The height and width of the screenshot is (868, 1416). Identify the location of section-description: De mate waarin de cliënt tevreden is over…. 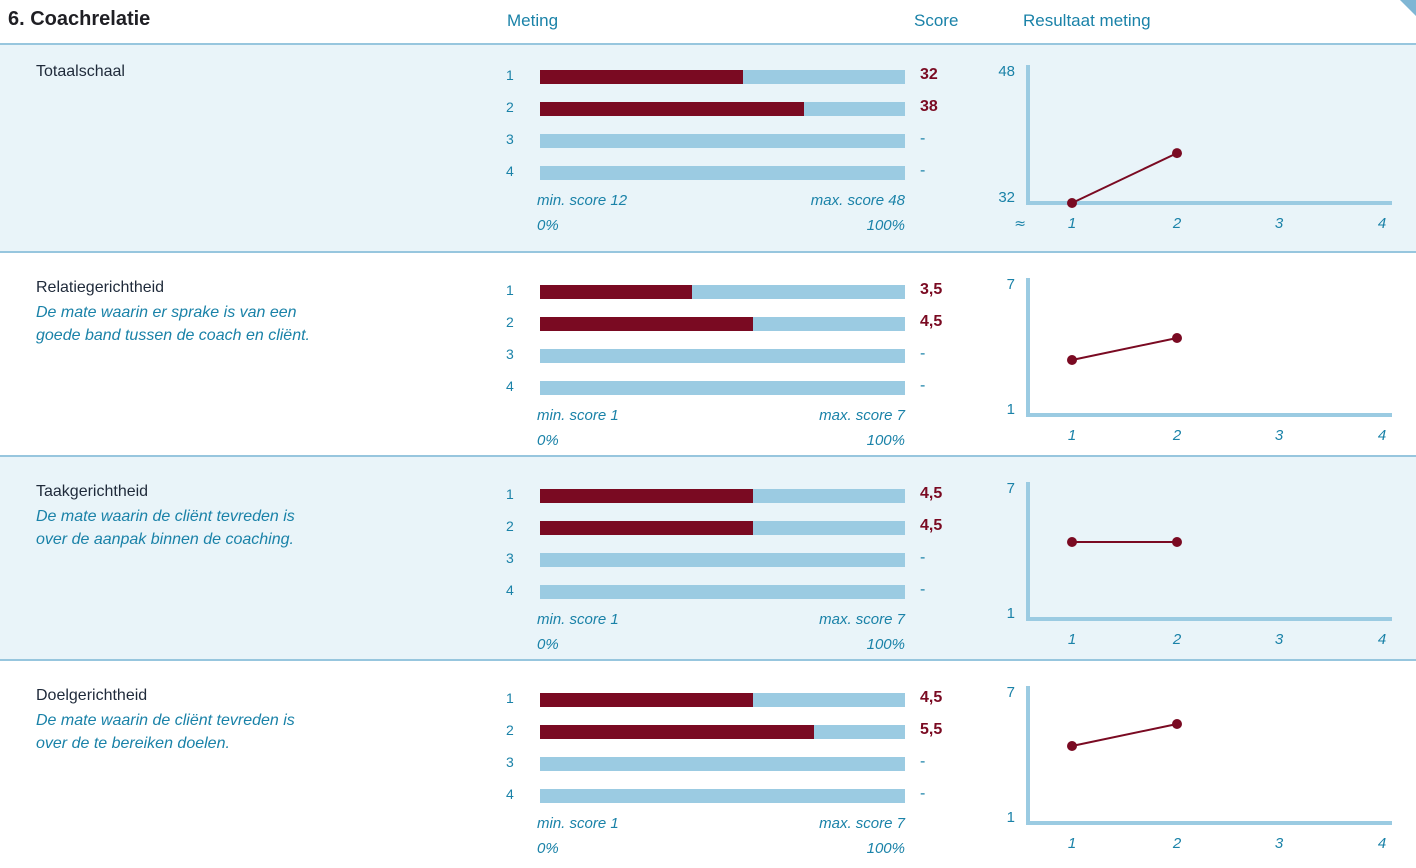
(246, 528).